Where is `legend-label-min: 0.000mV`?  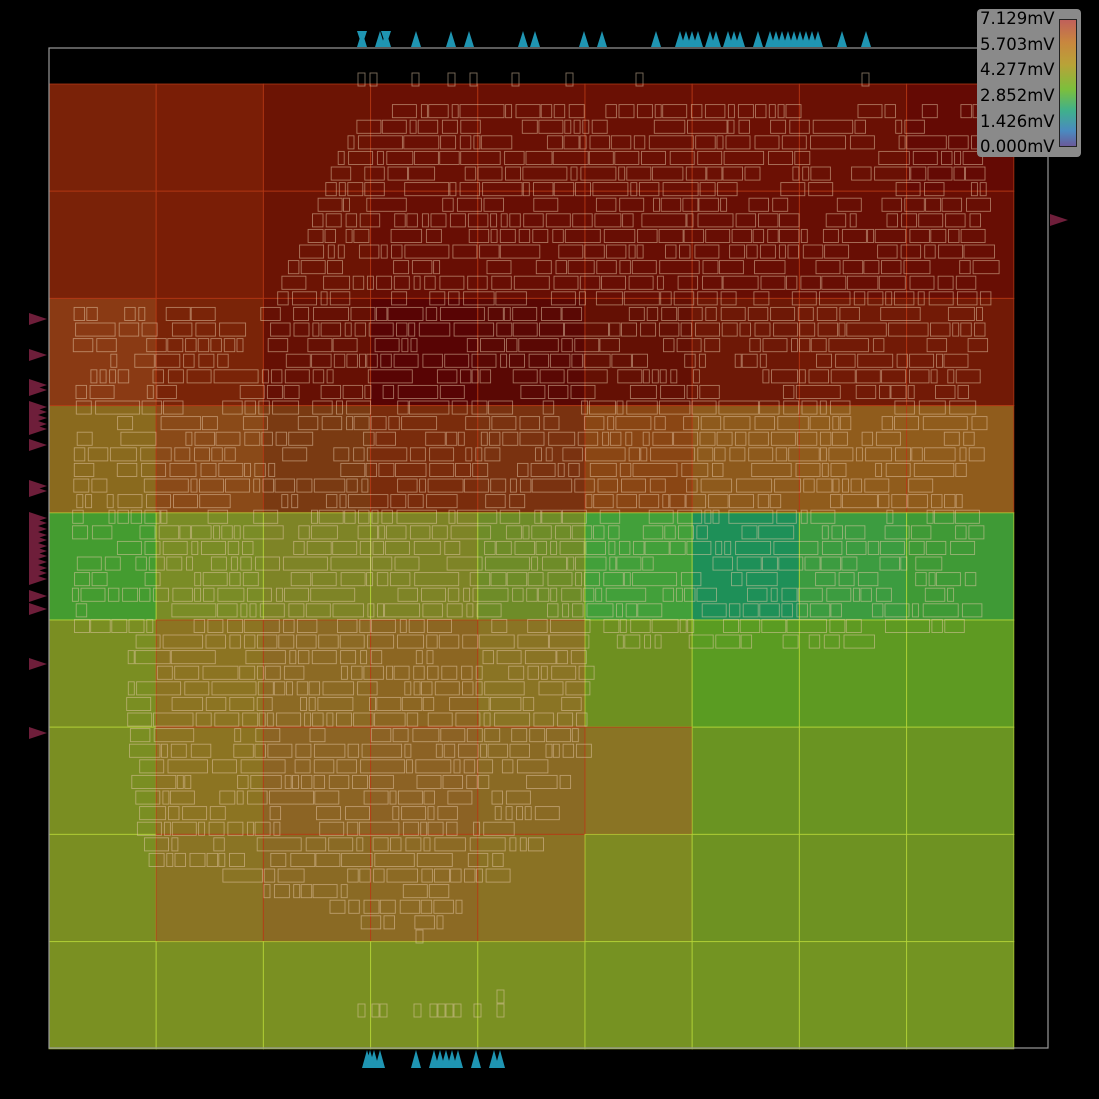
legend-label-min: 0.000mV is located at coordinates (1017, 146).